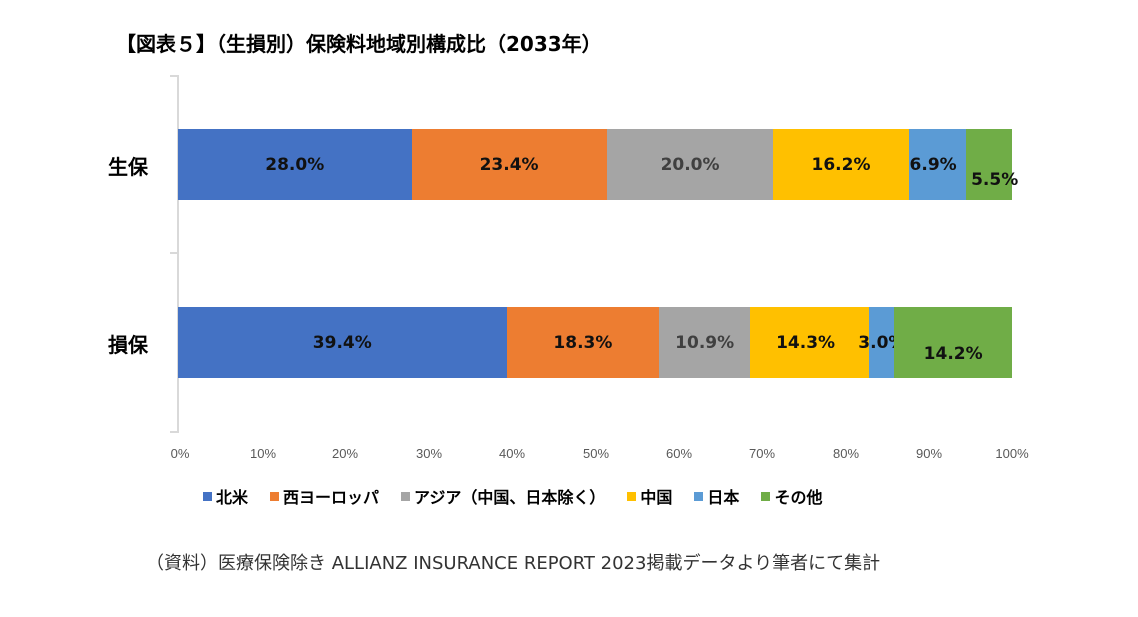 This screenshot has width=1138, height=617. I want to click on segment-asia: 10.9%, so click(705, 342).